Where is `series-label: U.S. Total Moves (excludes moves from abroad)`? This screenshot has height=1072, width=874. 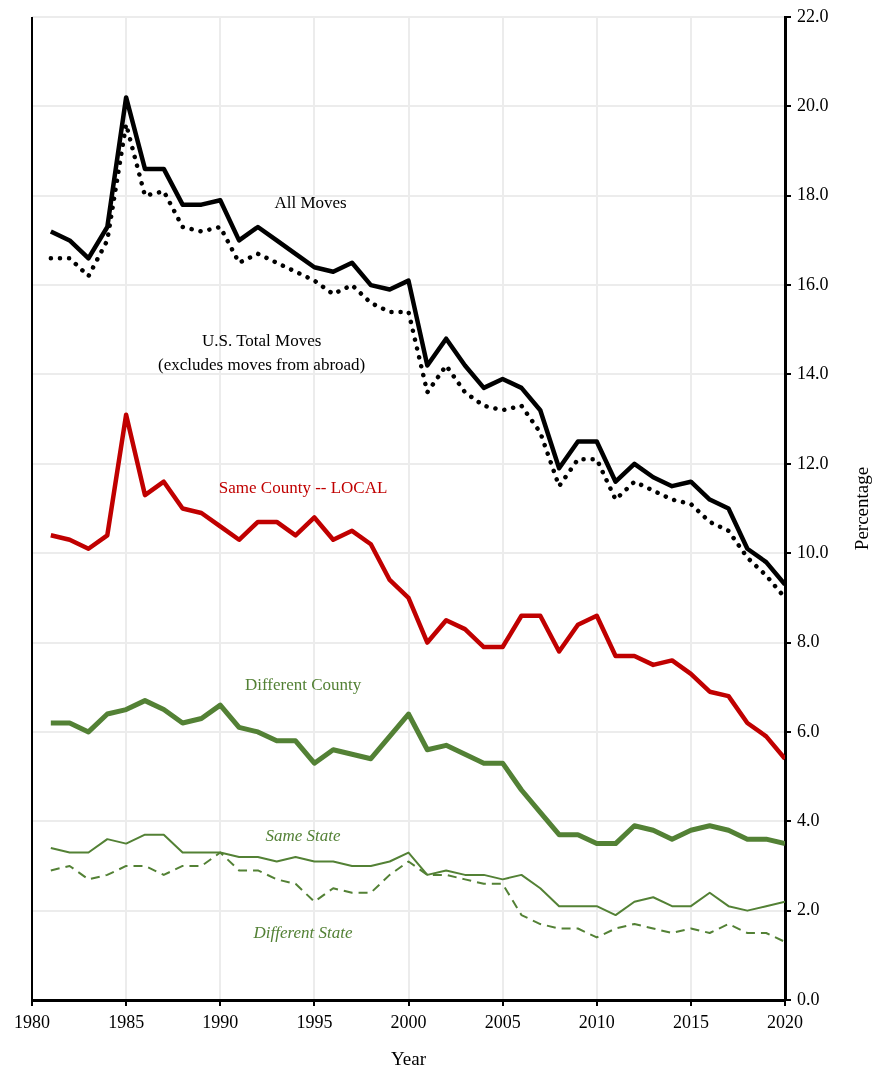
series-label: U.S. Total Moves (excludes moves from abroad) is located at coordinates (262, 352).